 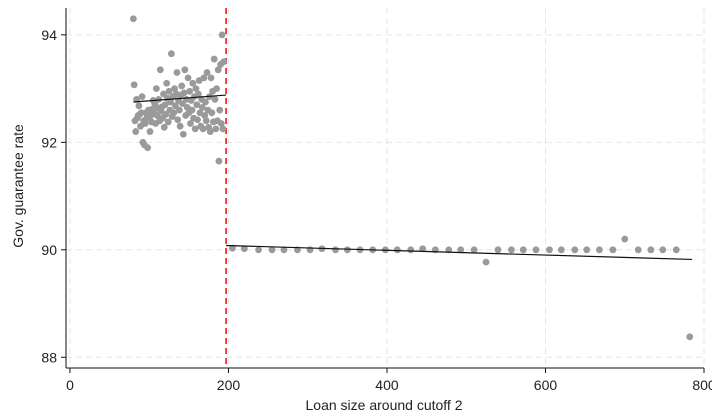 I want to click on y-tick-label: 88, so click(x=49, y=357).